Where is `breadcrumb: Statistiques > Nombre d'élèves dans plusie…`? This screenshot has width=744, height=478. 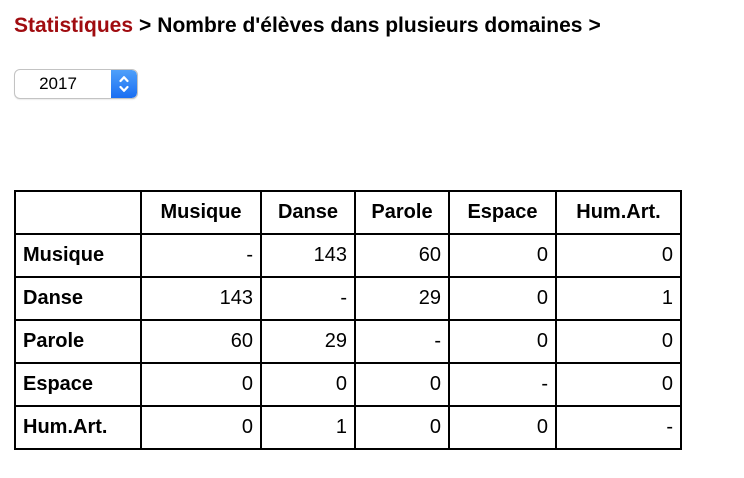 breadcrumb: Statistiques > Nombre d'élèves dans plusie… is located at coordinates (379, 26).